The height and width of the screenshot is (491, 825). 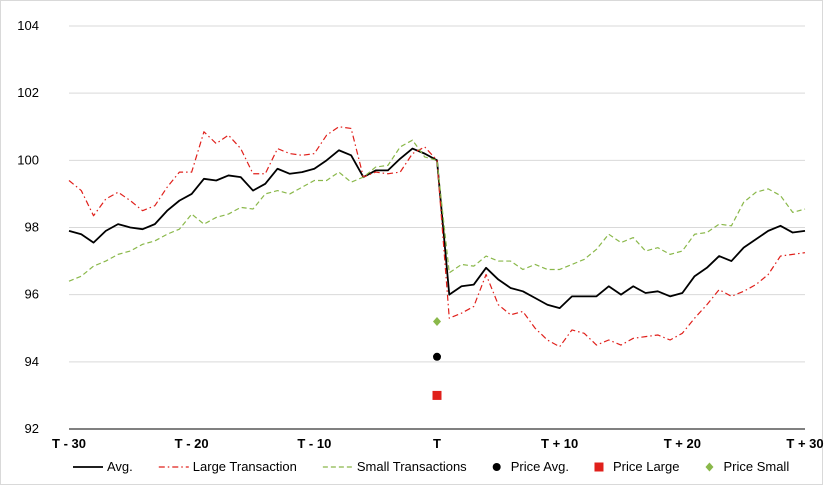 I want to click on legend-entry: Large Transaction, so click(x=227, y=466).